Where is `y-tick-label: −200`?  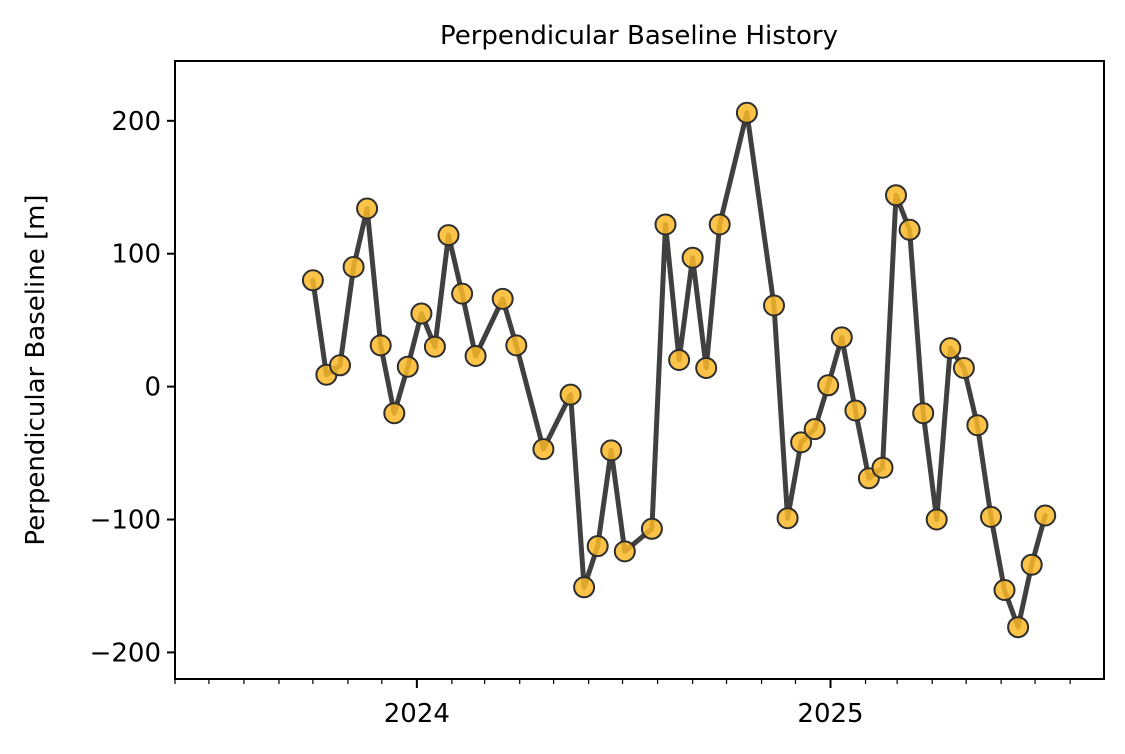
y-tick-label: −200 is located at coordinates (125, 653).